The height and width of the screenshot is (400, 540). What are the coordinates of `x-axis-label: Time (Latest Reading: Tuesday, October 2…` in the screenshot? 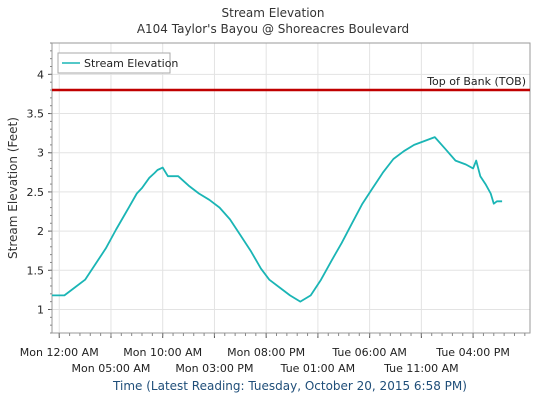 It's located at (289, 386).